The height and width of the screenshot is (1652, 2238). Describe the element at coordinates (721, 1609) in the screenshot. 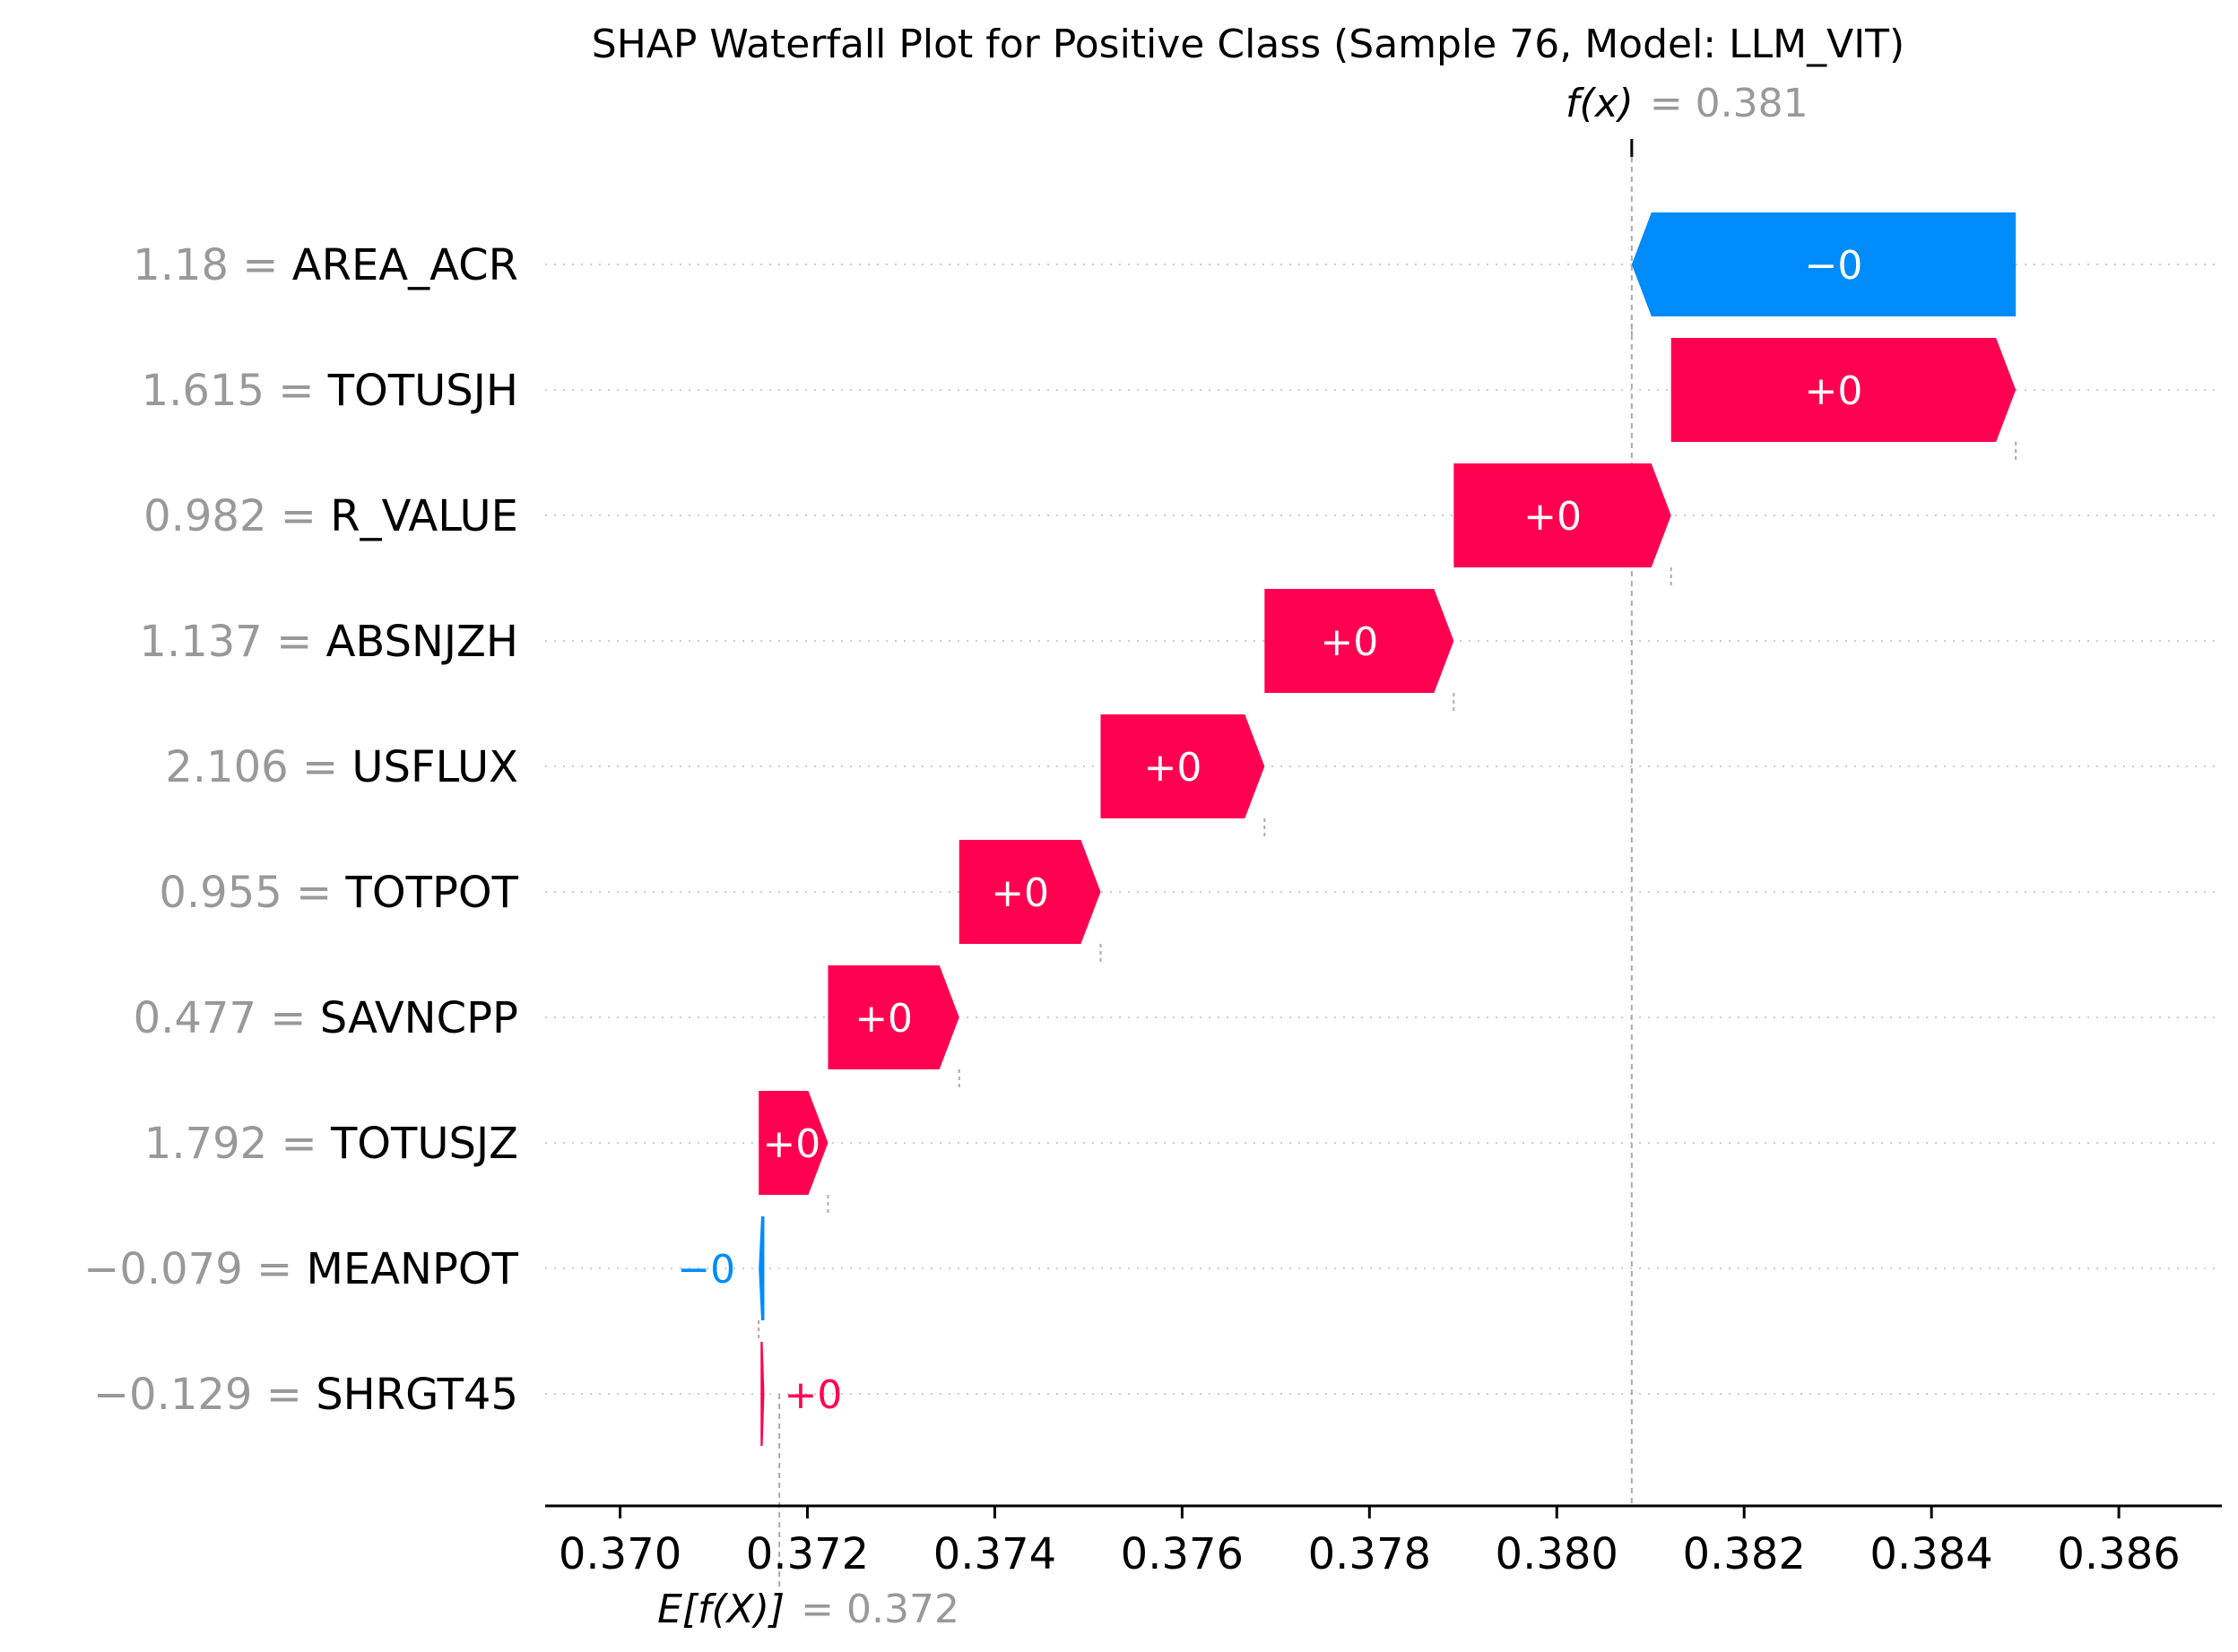

I see `efx-label: E[f(X)]` at that location.